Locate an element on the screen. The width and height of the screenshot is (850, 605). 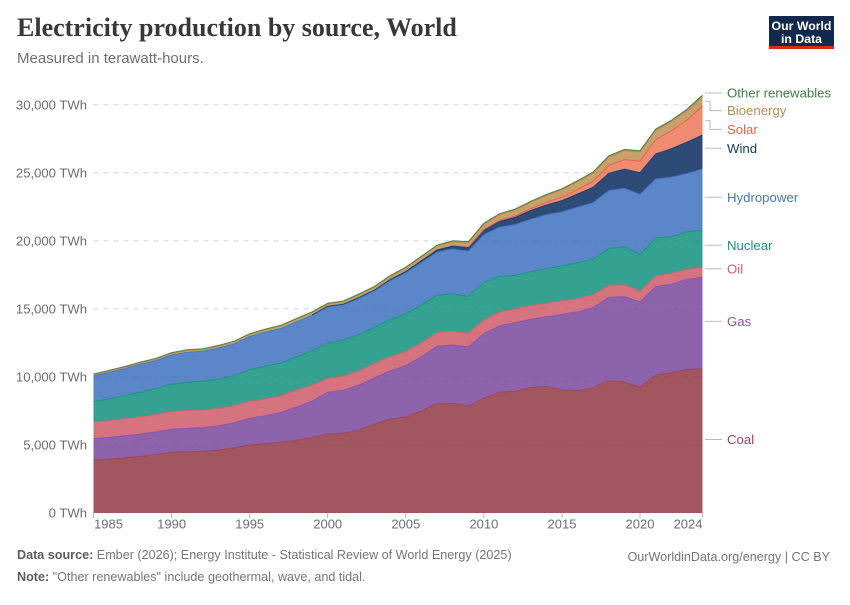
svg-text: Gas is located at coordinates (739, 321).